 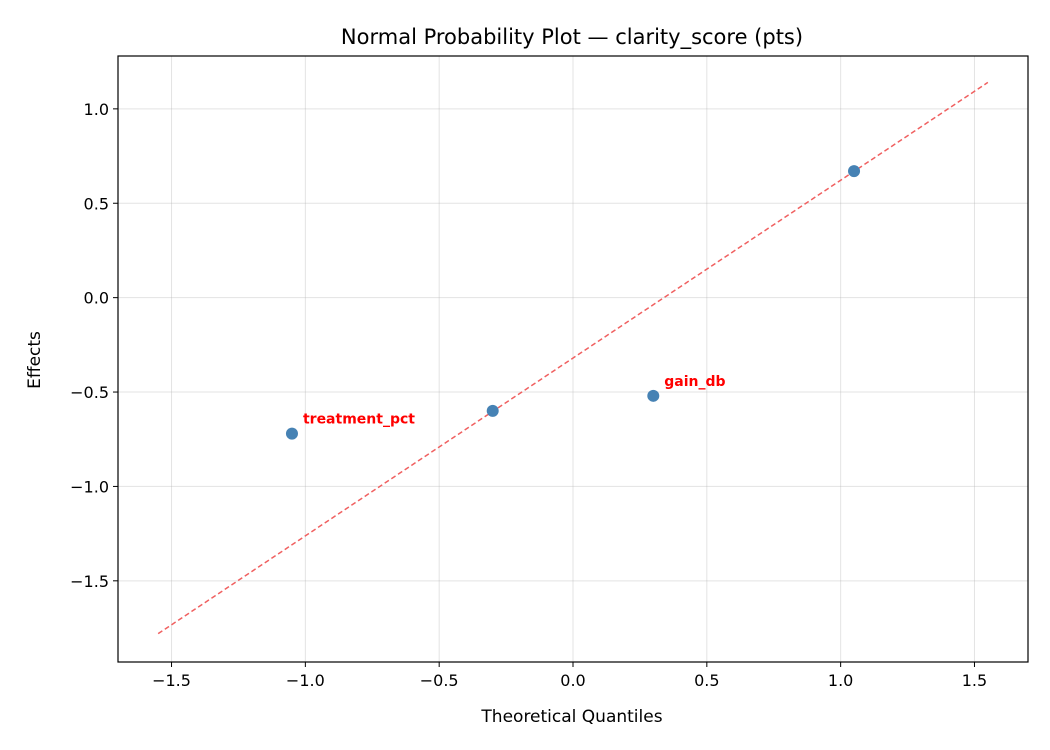 What do you see at coordinates (96, 109) in the screenshot?
I see `y-tick-label: 1.0` at bounding box center [96, 109].